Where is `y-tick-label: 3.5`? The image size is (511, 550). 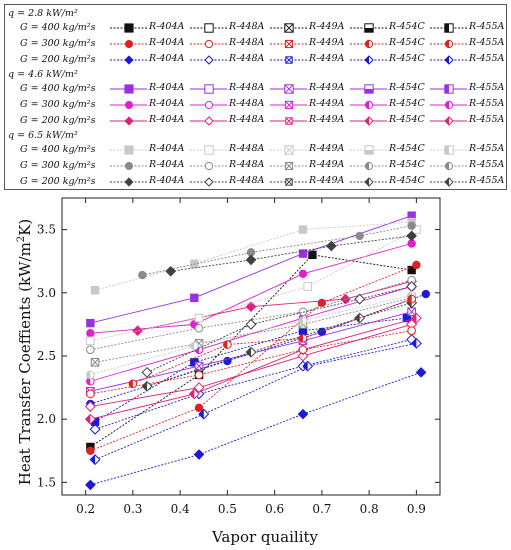
y-tick-label: 3.5 is located at coordinates (46, 230).